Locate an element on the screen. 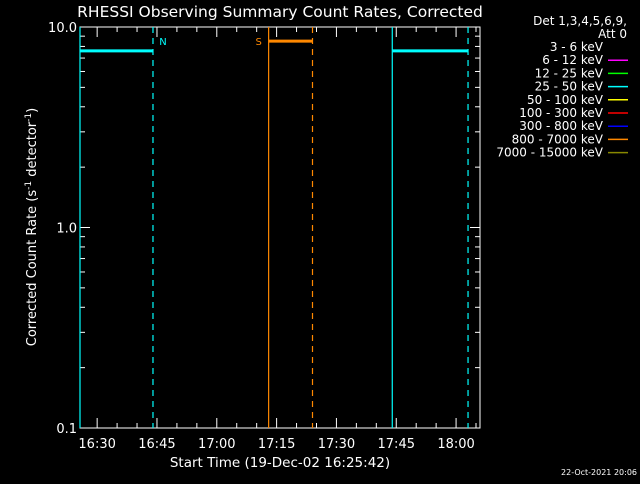 The image size is (640, 484). legend-entry-label: 25 - 50 keV is located at coordinates (569, 87).